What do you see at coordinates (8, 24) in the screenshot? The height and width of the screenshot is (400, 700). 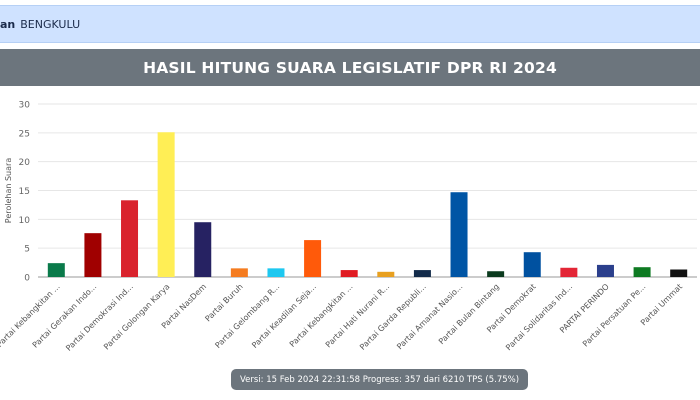 I see `region-prefix: an` at bounding box center [8, 24].